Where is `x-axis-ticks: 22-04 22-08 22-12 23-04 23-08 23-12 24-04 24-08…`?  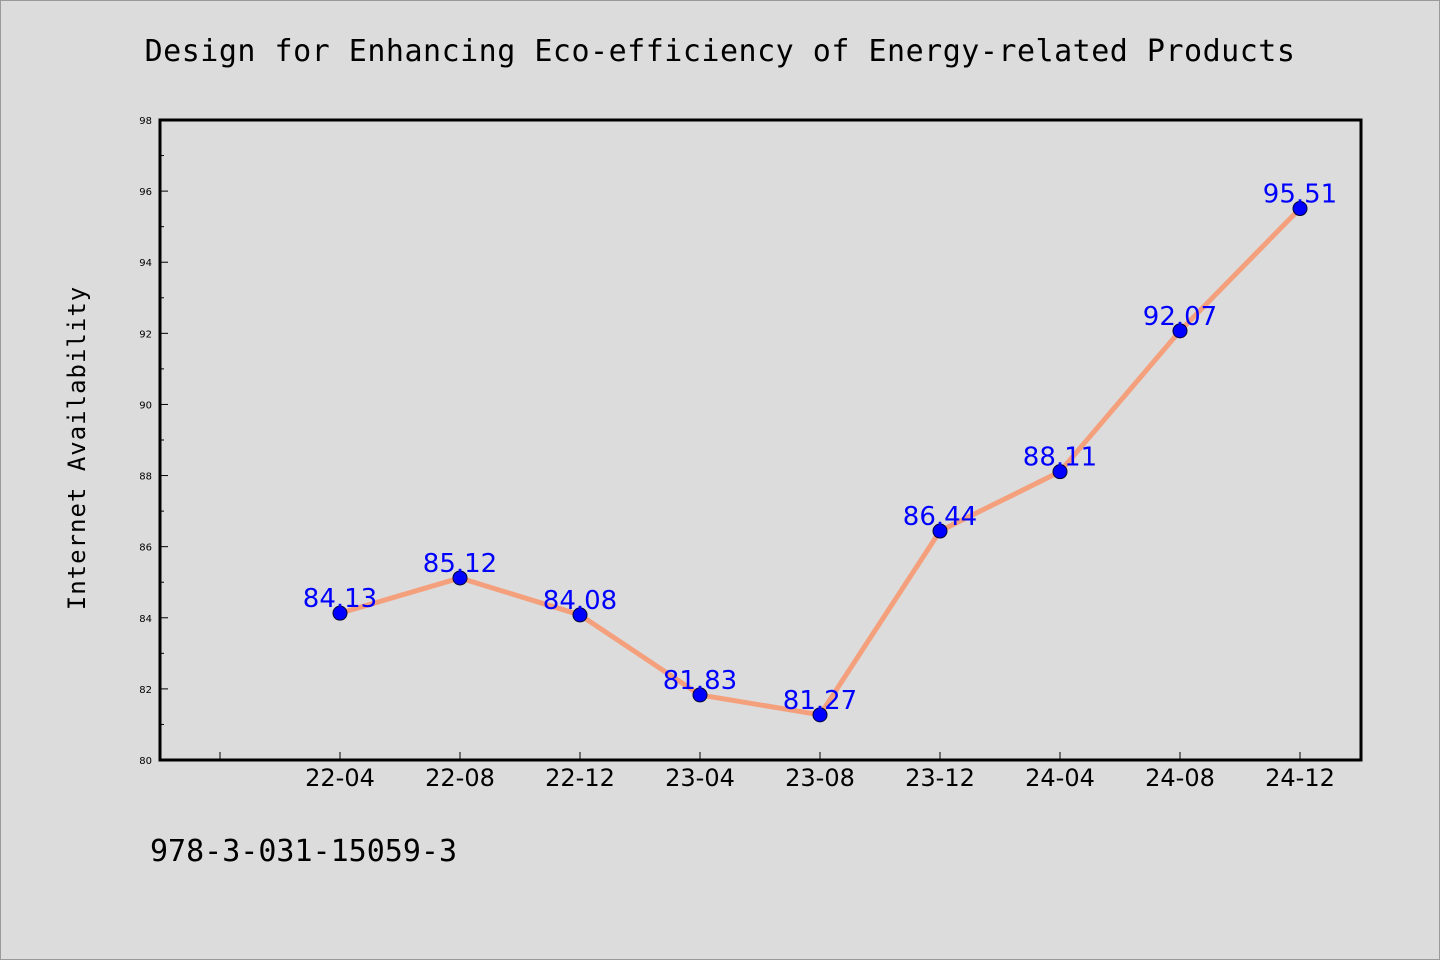
x-axis-ticks: 22-04 22-08 22-12 23-04 23-08 23-12 24-04 24-08… is located at coordinates (777, 772).